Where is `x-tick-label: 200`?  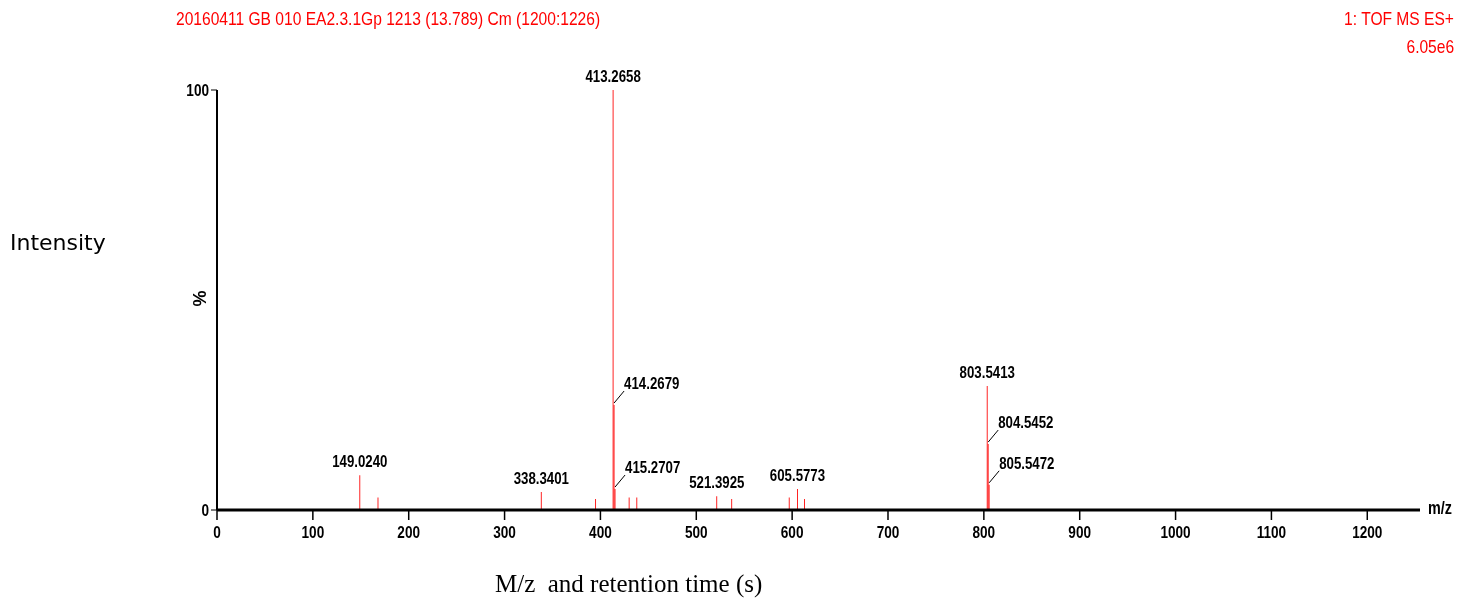
x-tick-label: 200 is located at coordinates (409, 532).